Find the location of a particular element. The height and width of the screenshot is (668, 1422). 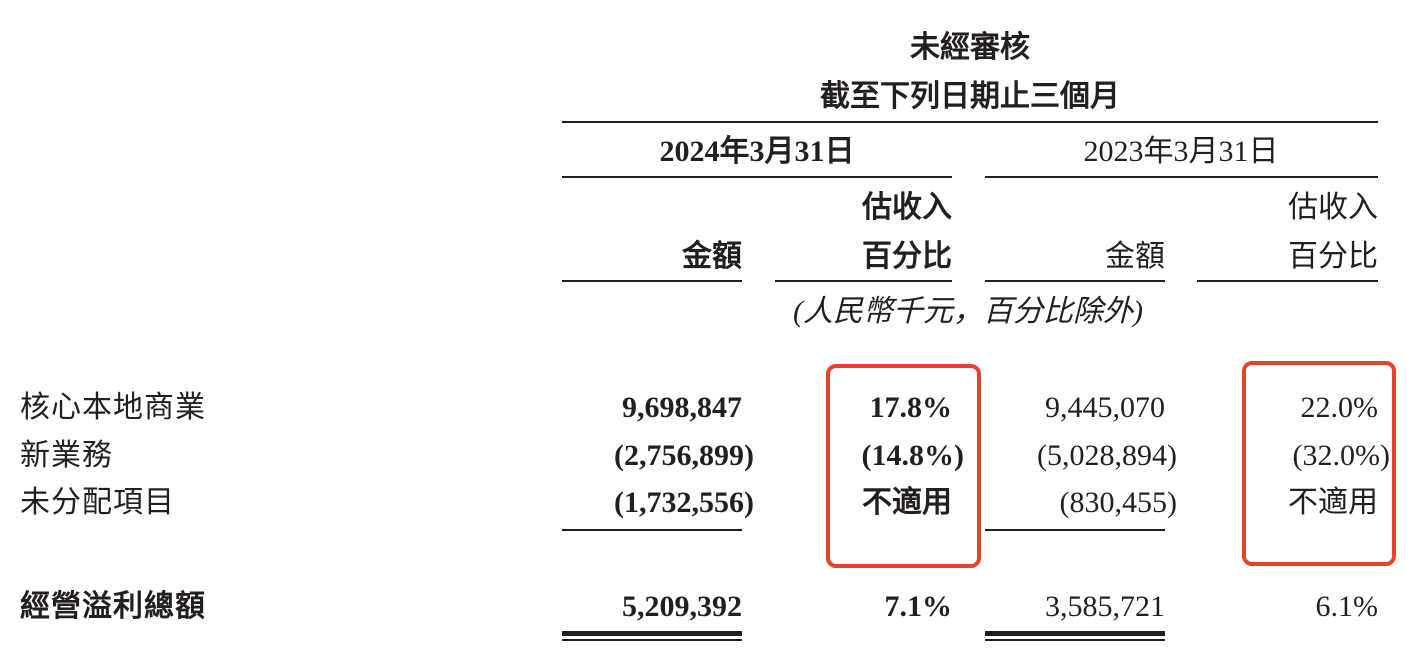

total-pct-2024: 7.1% is located at coordinates (918, 606).